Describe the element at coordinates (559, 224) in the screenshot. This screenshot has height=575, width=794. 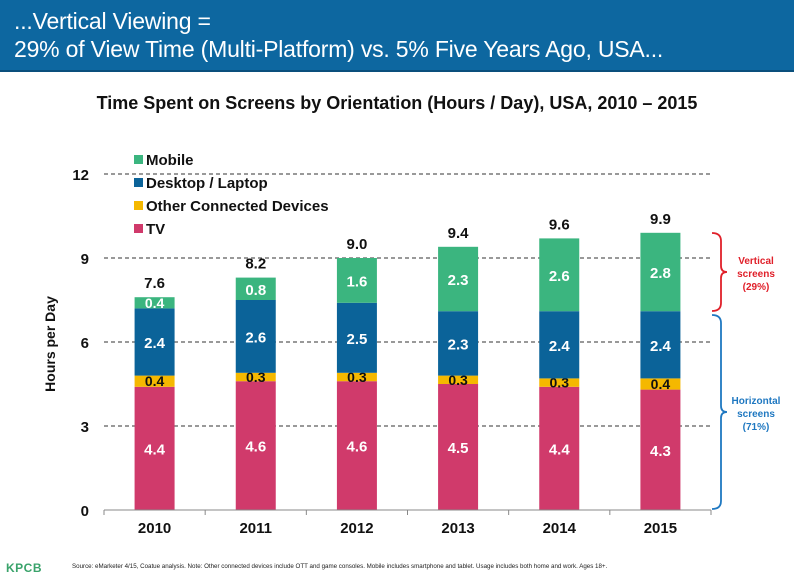
I see `total-label: 9.6` at that location.